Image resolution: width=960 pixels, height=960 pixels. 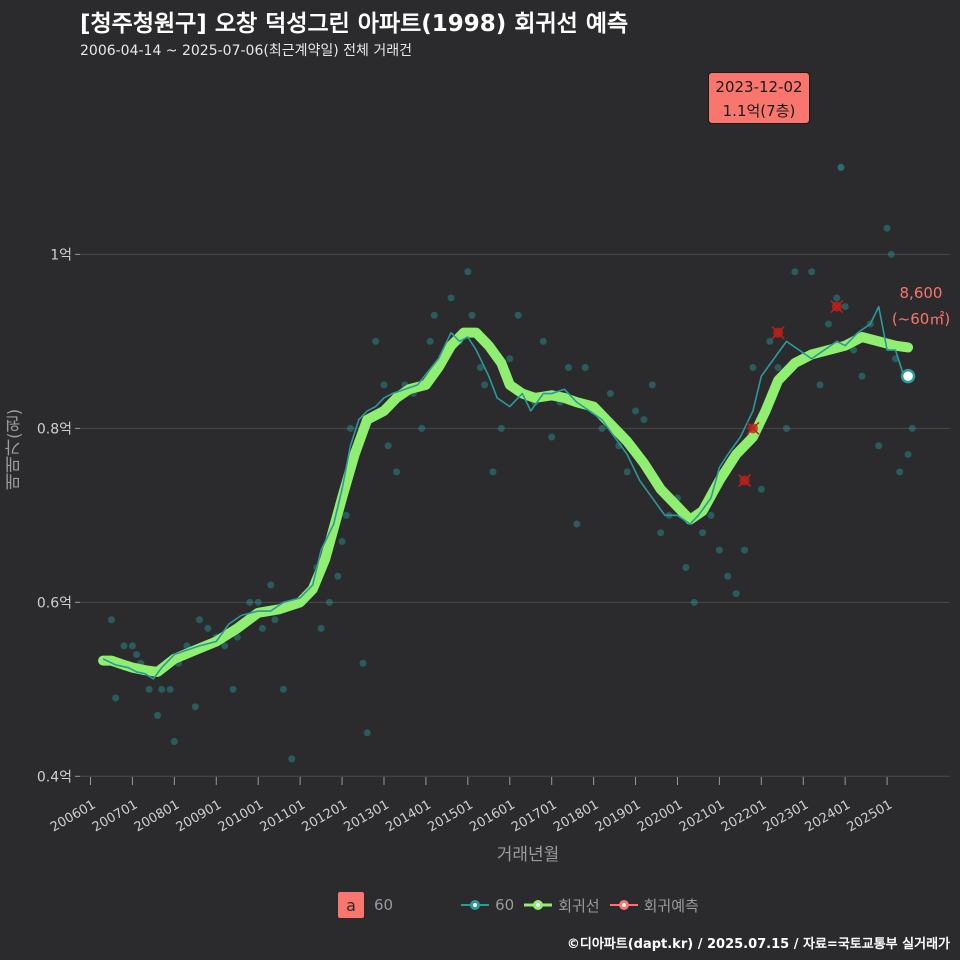 I want to click on x-tick-label: 201001, so click(x=241, y=816).